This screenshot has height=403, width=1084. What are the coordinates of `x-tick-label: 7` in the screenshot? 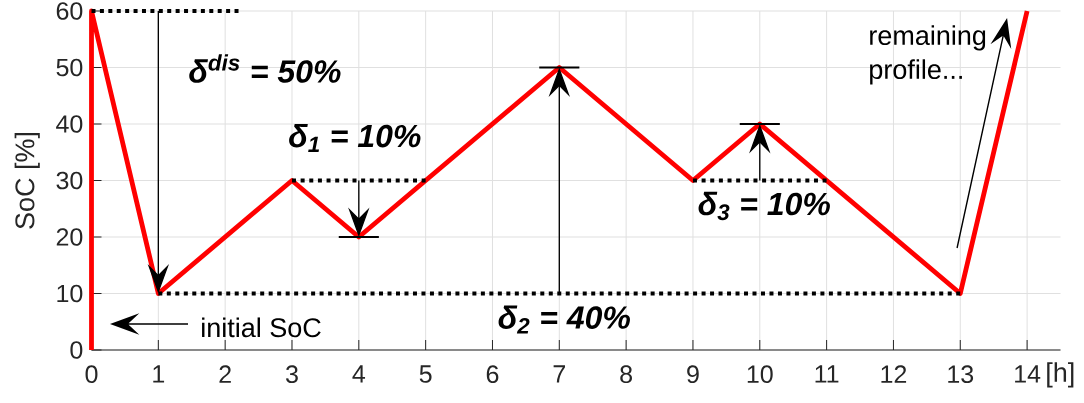 It's located at (559, 374).